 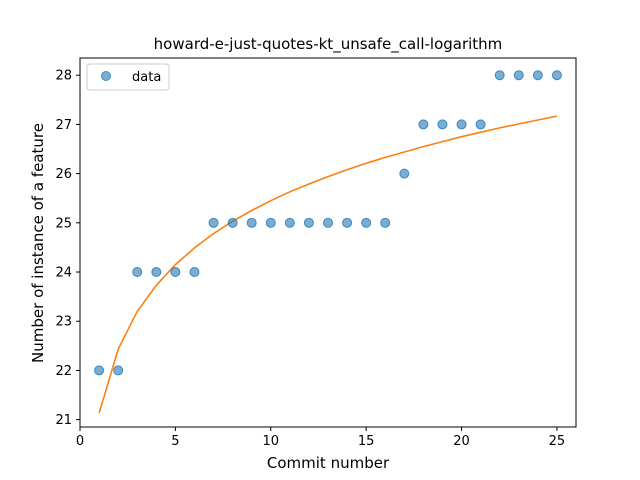 What do you see at coordinates (320, 438) in the screenshot?
I see `x-axis: 0 5 10 15 20 25` at bounding box center [320, 438].